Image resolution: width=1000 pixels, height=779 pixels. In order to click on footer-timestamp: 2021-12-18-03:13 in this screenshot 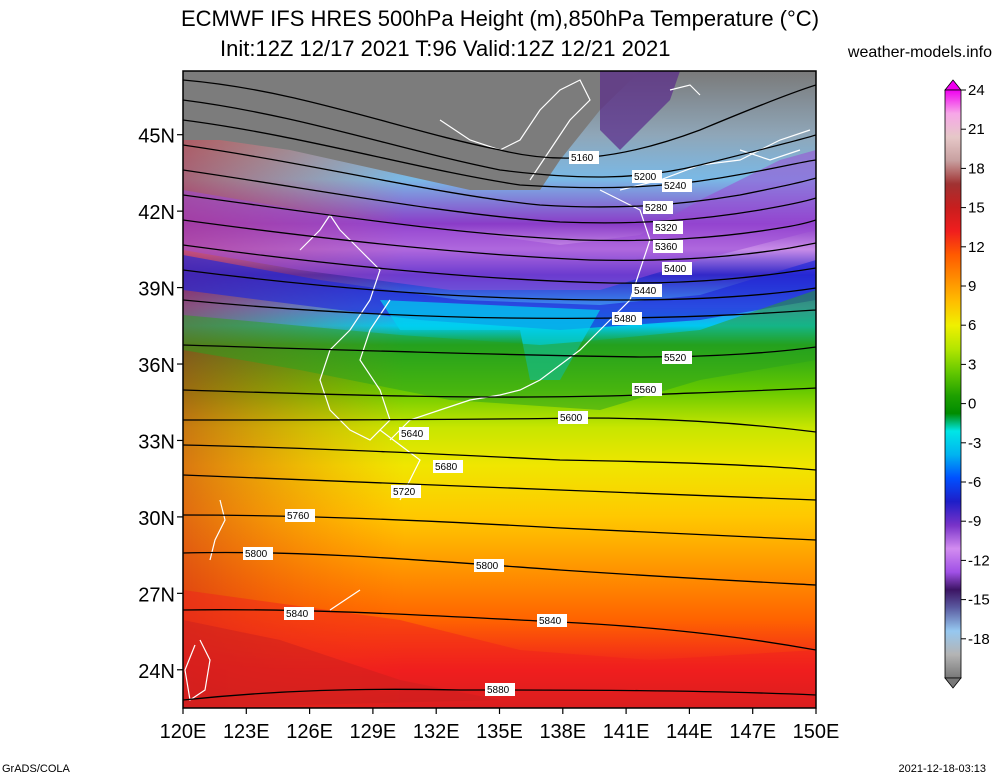, I will do `click(942, 769)`.